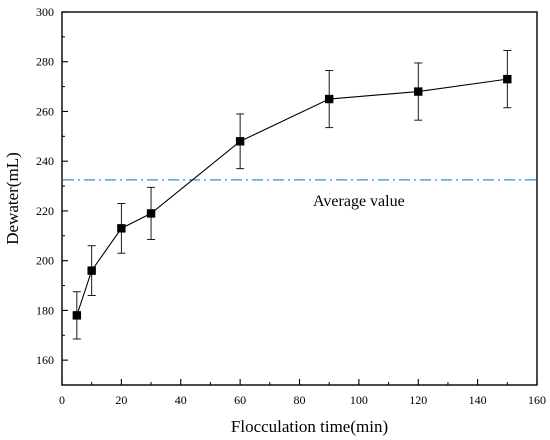 Image resolution: width=550 pixels, height=440 pixels. I want to click on x-tick-label: 80, so click(300, 400).